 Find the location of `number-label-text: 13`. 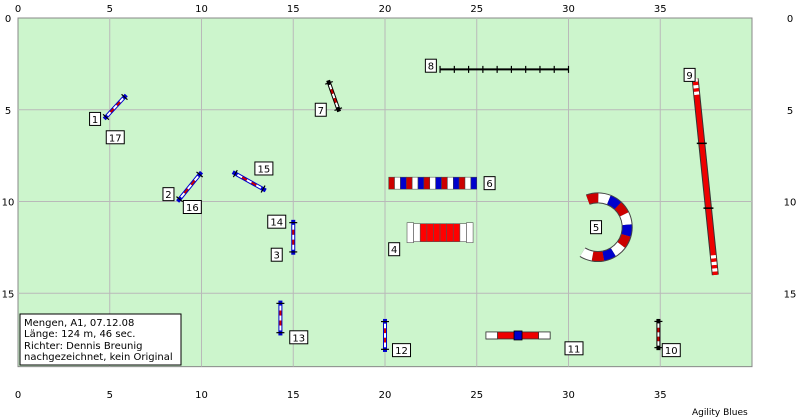

number-label-text: 13 is located at coordinates (298, 338).